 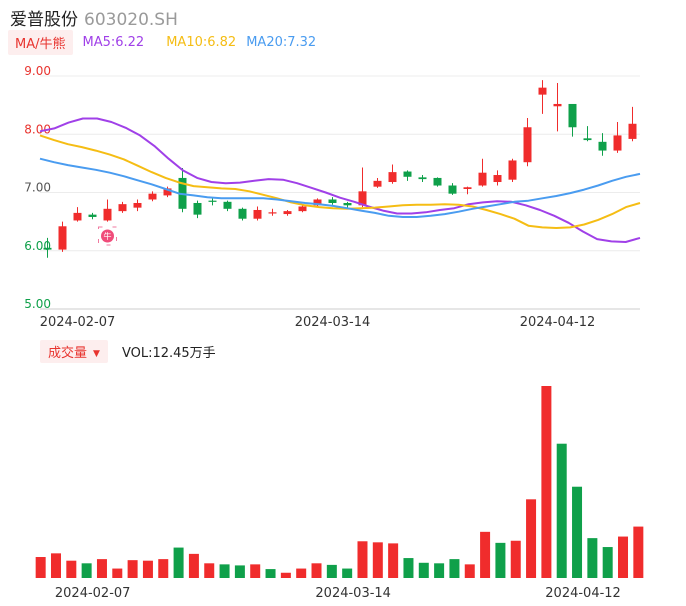 What do you see at coordinates (78, 322) in the screenshot?
I see `x-tick-label: 2024-02-07` at bounding box center [78, 322].